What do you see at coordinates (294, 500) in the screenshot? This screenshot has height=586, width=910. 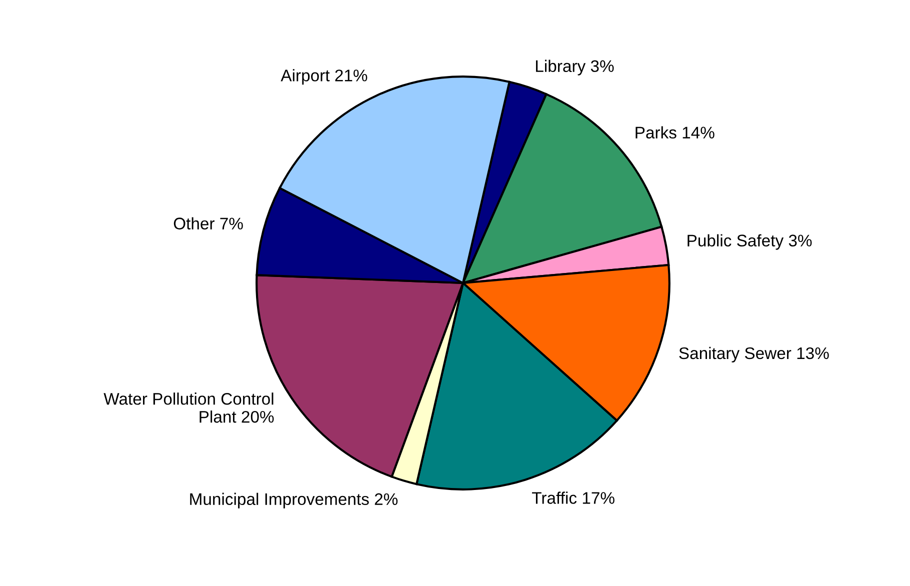 I see `slice-label: Municipal Improvements 2%` at bounding box center [294, 500].